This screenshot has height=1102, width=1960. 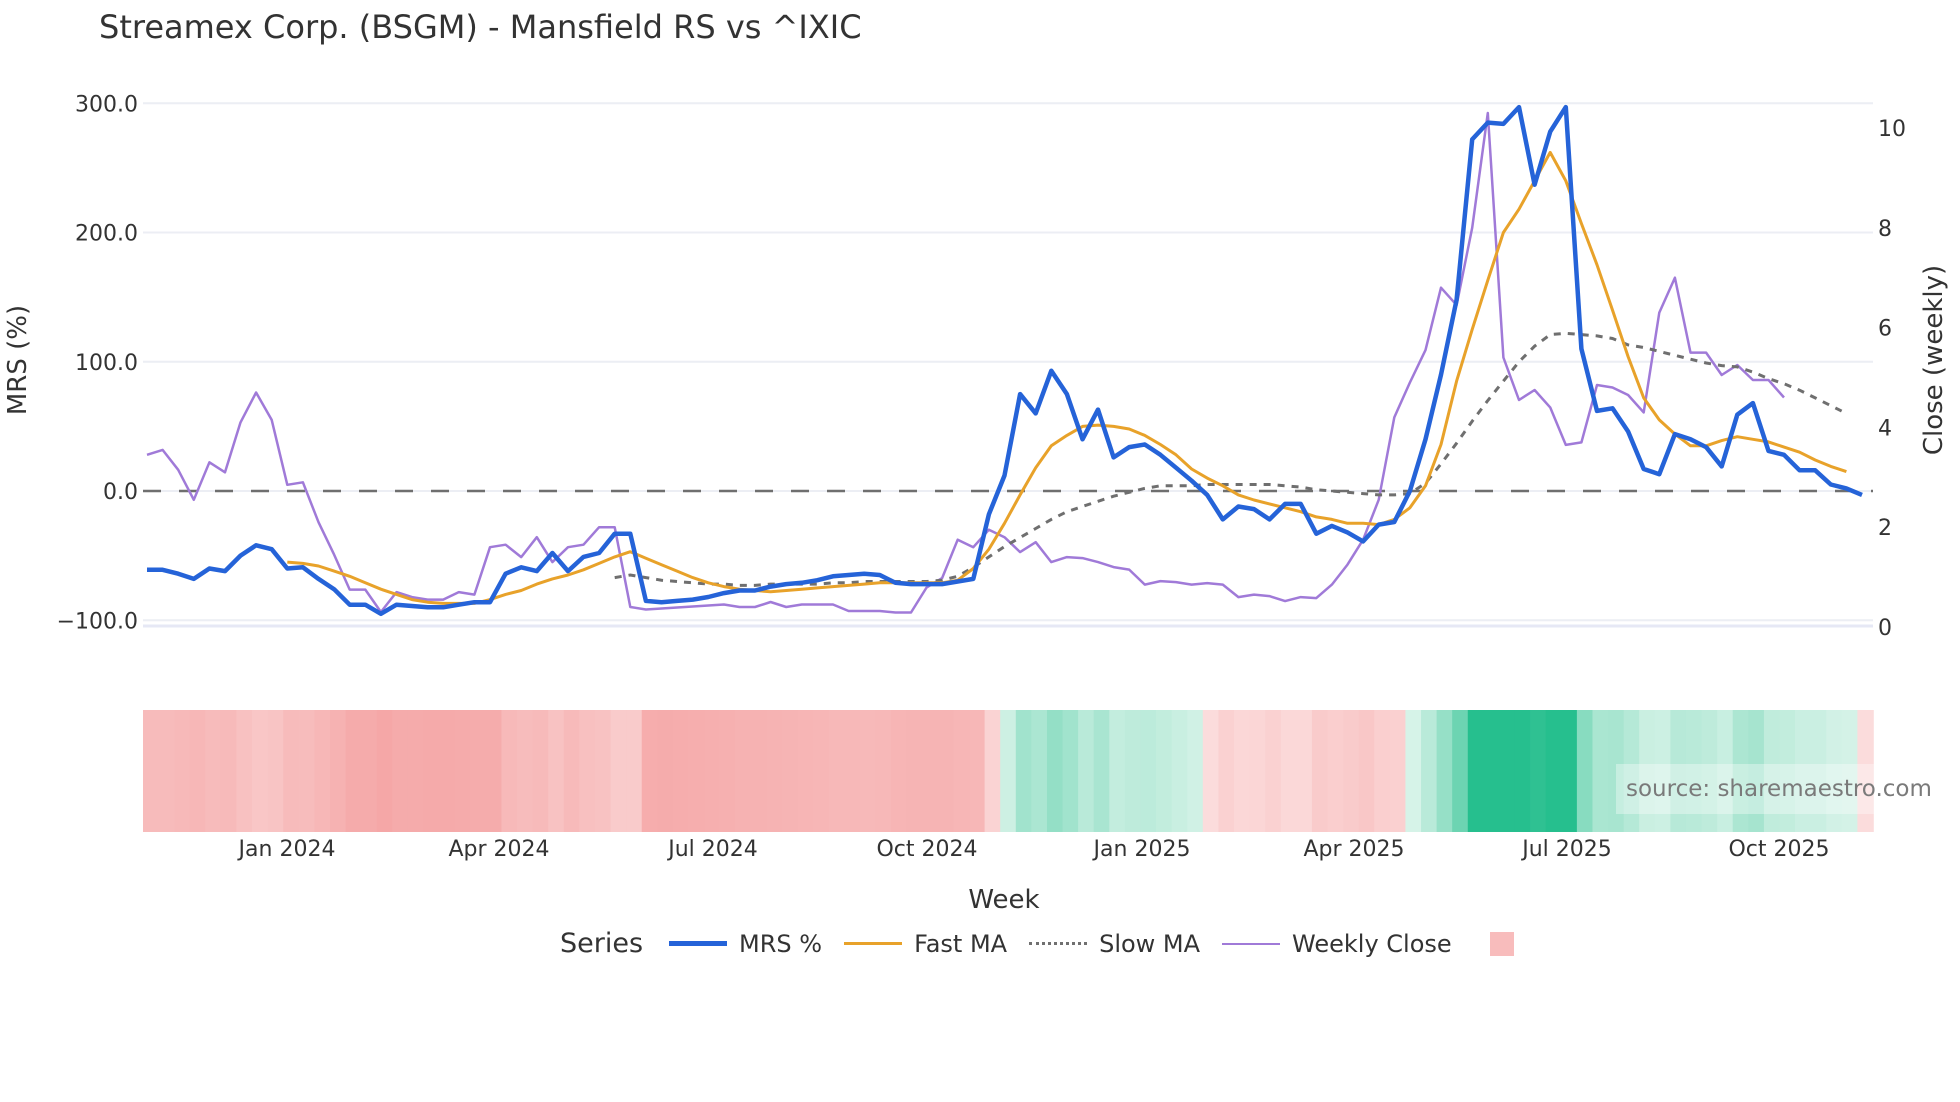 What do you see at coordinates (106, 234) in the screenshot?
I see `left-tick-label: 200.0` at bounding box center [106, 234].